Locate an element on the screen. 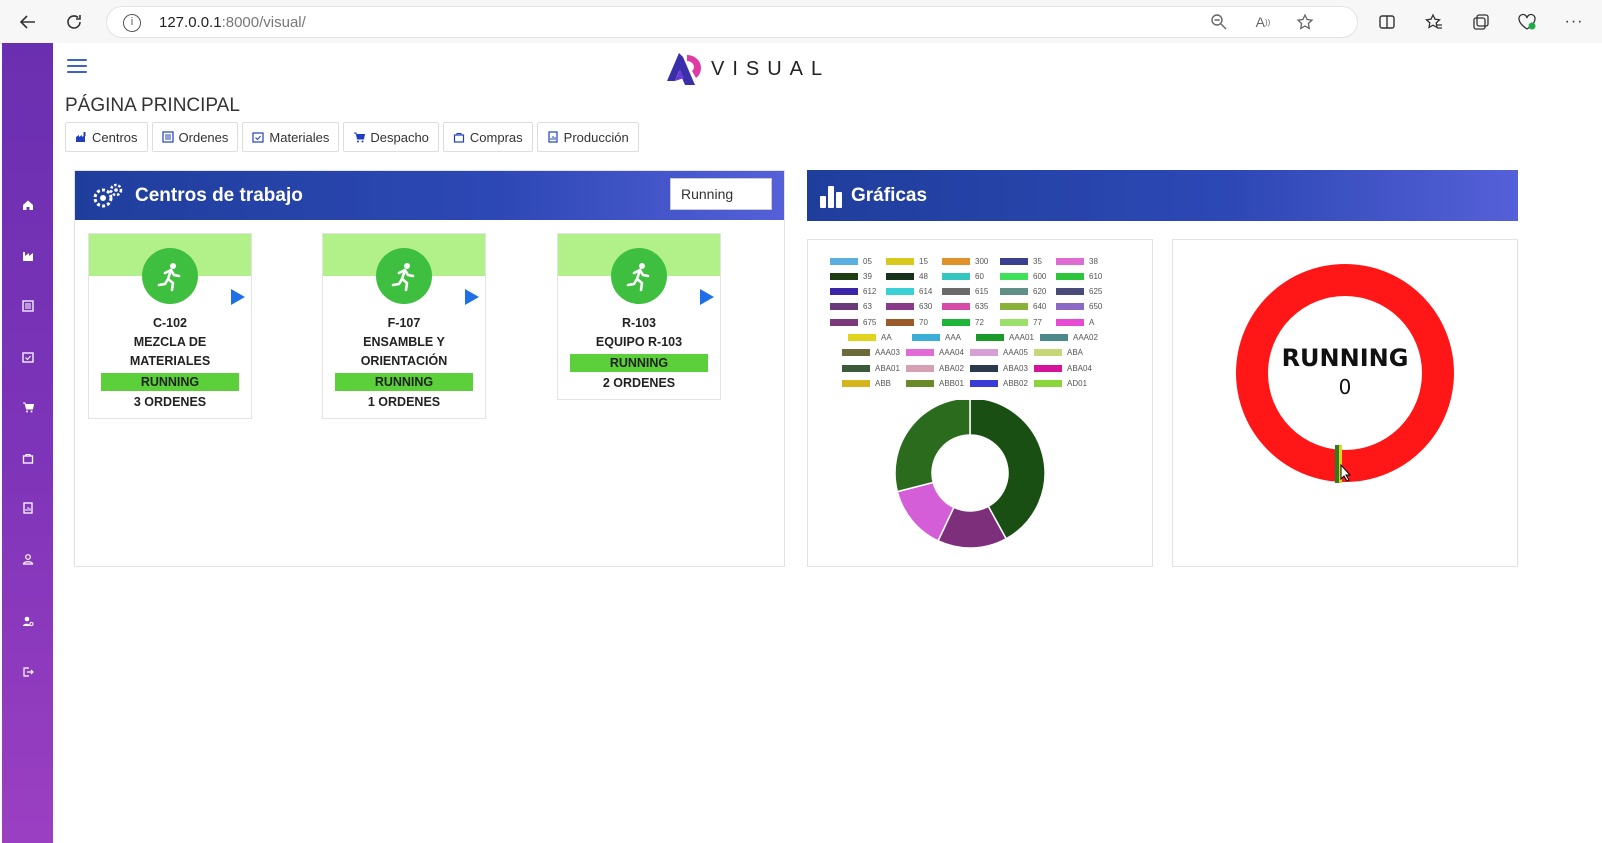  legend-label: ABB is located at coordinates (883, 383).